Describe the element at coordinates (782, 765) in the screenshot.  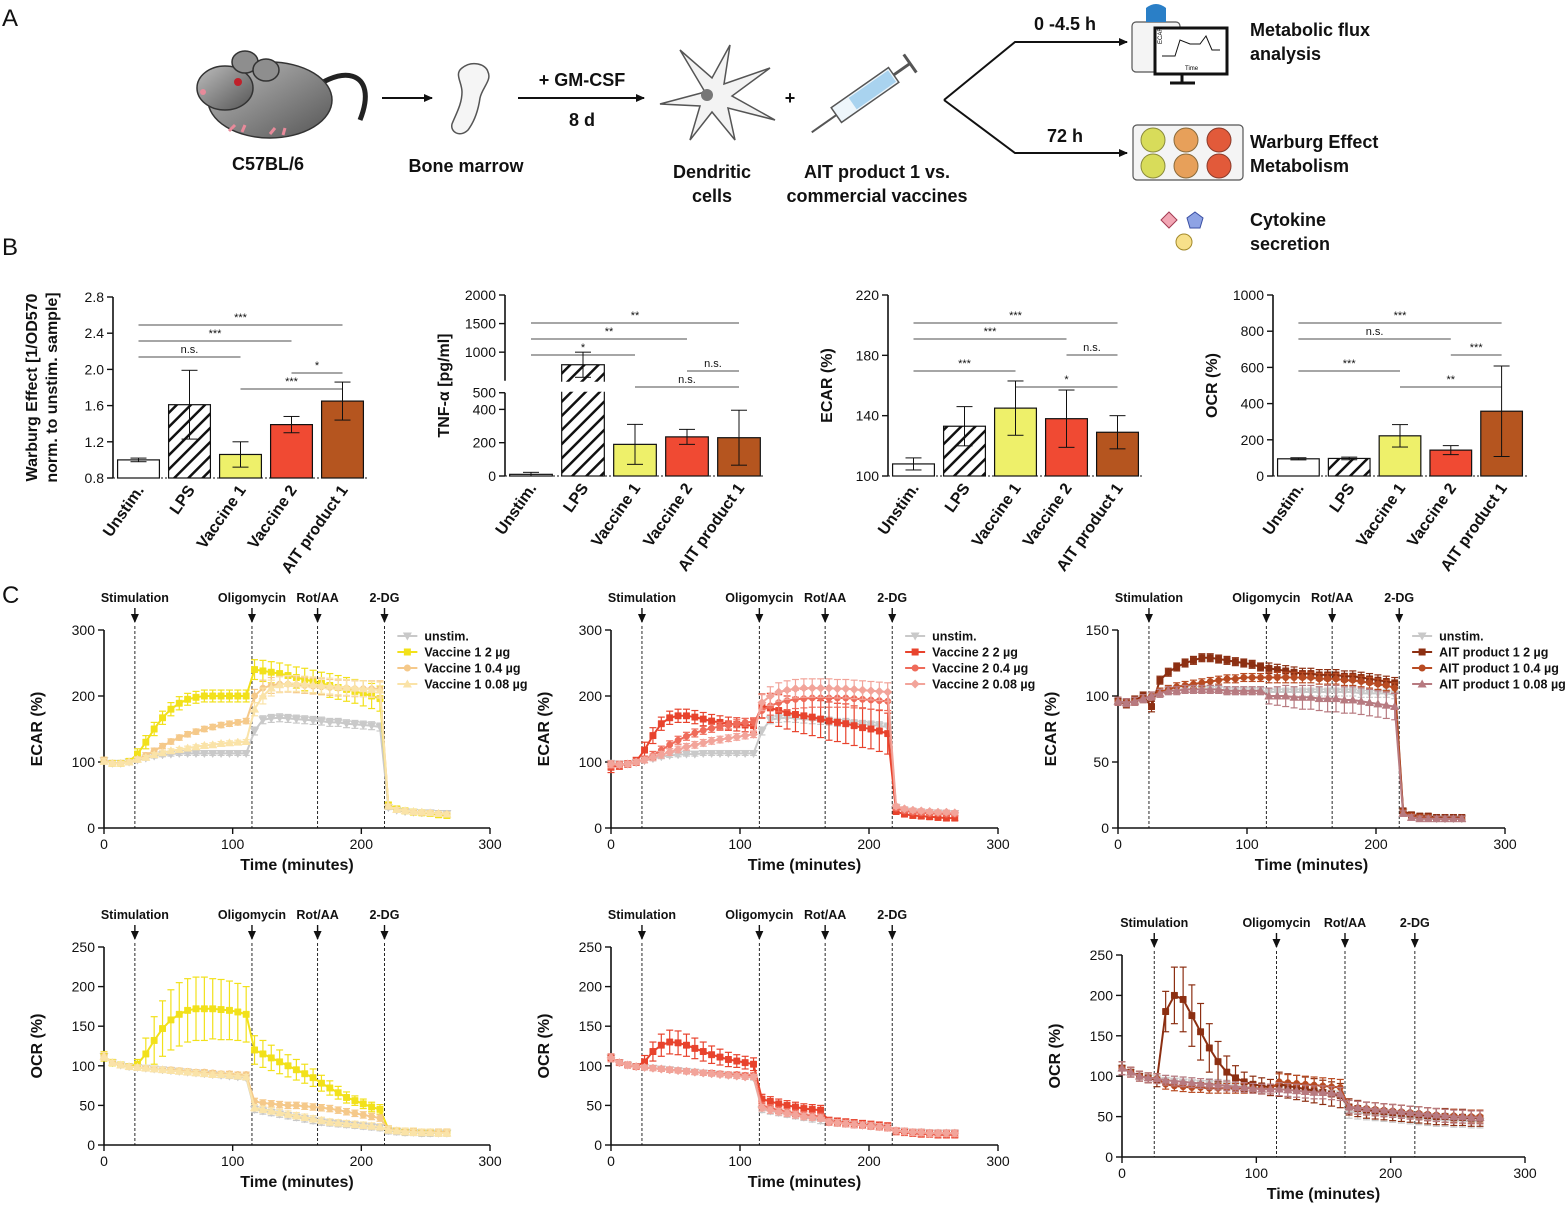
I see `series-line` at that location.